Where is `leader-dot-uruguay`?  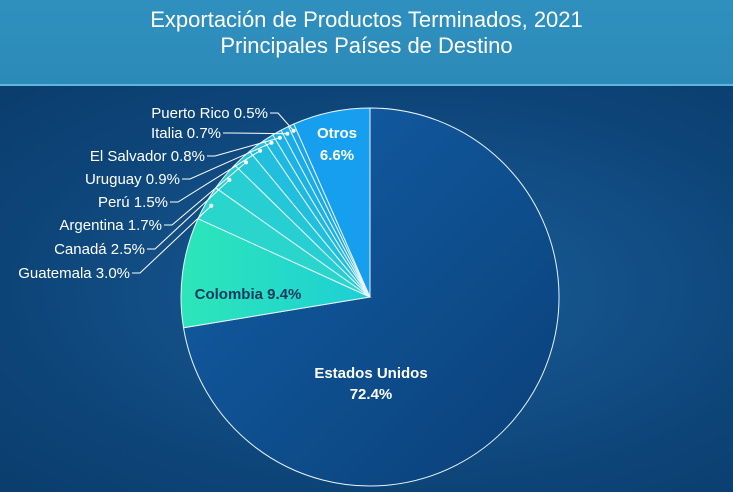 leader-dot-uruguay is located at coordinates (271, 142).